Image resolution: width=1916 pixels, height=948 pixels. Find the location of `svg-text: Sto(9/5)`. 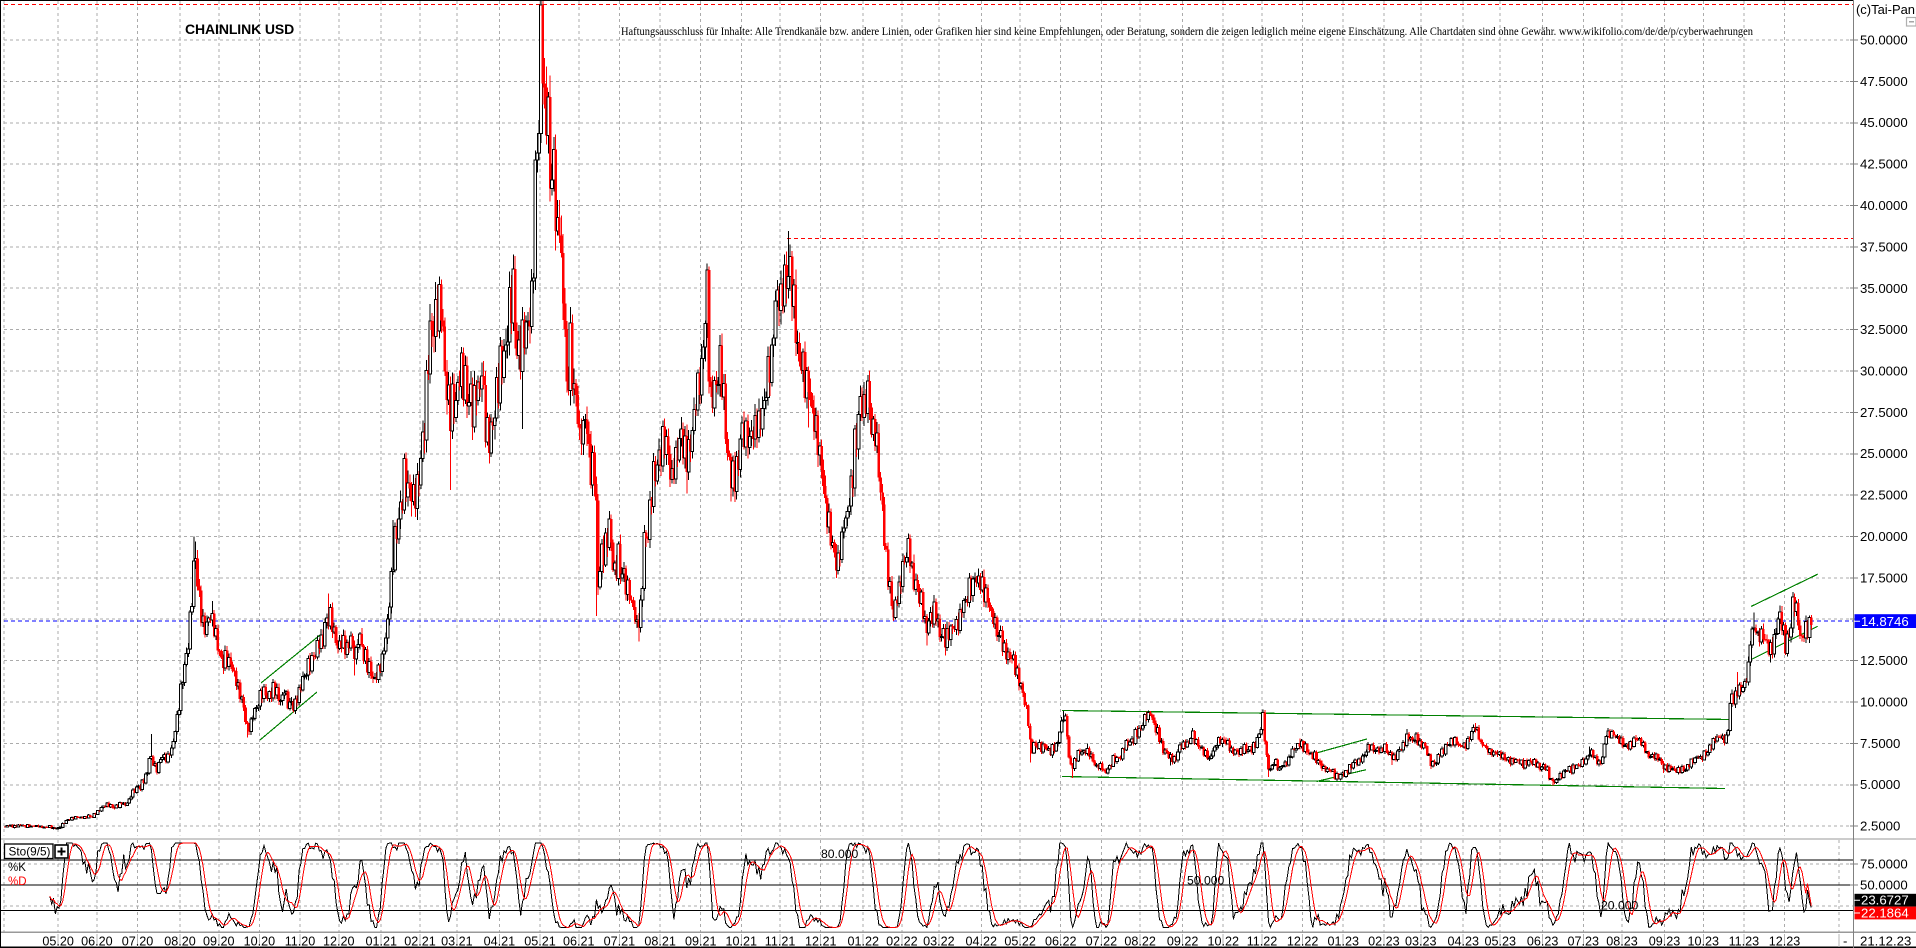

svg-text: Sto(9/5) is located at coordinates (30, 852).